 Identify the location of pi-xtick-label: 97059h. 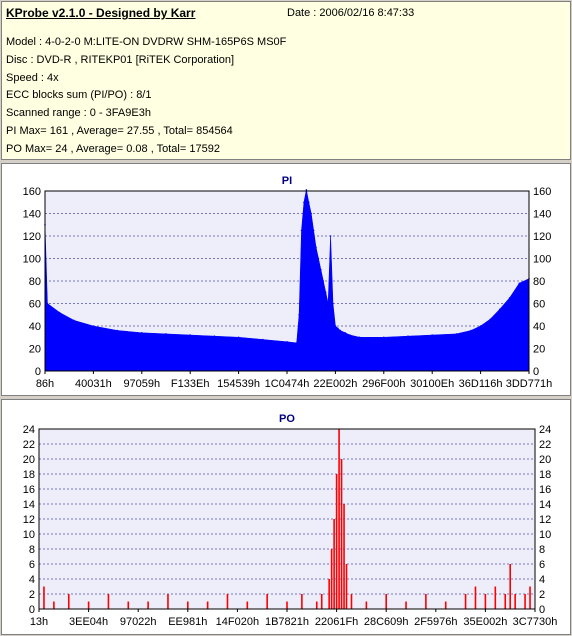
(141, 384).